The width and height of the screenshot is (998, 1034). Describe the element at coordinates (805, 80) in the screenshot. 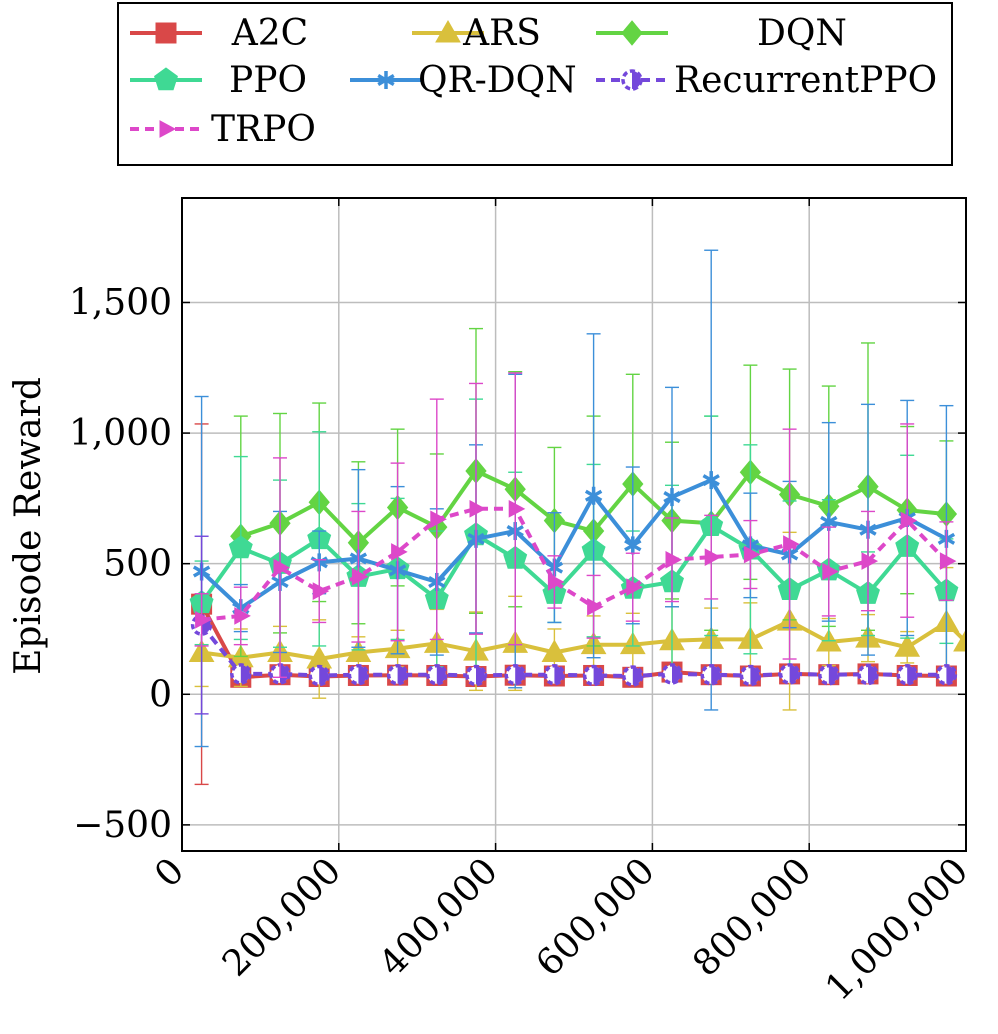

I see `legend-label: RecurrentPPO` at that location.